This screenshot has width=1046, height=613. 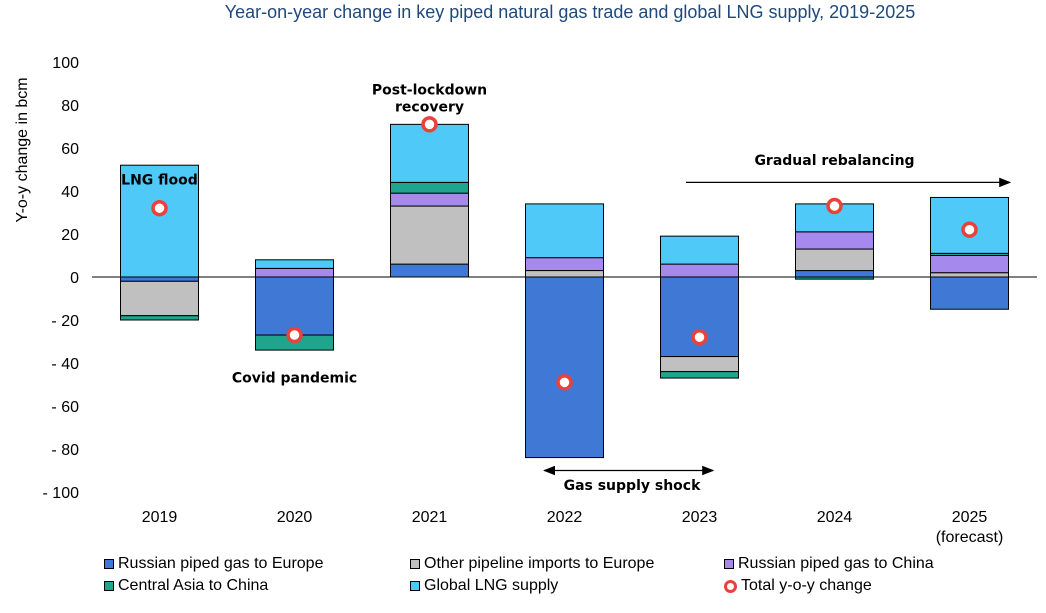 I want to click on y-tick-label: 0, so click(x=74, y=278).